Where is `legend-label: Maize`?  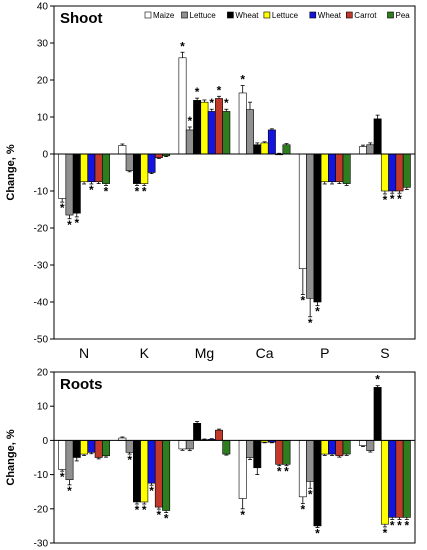
legend-label: Maize is located at coordinates (164, 15).